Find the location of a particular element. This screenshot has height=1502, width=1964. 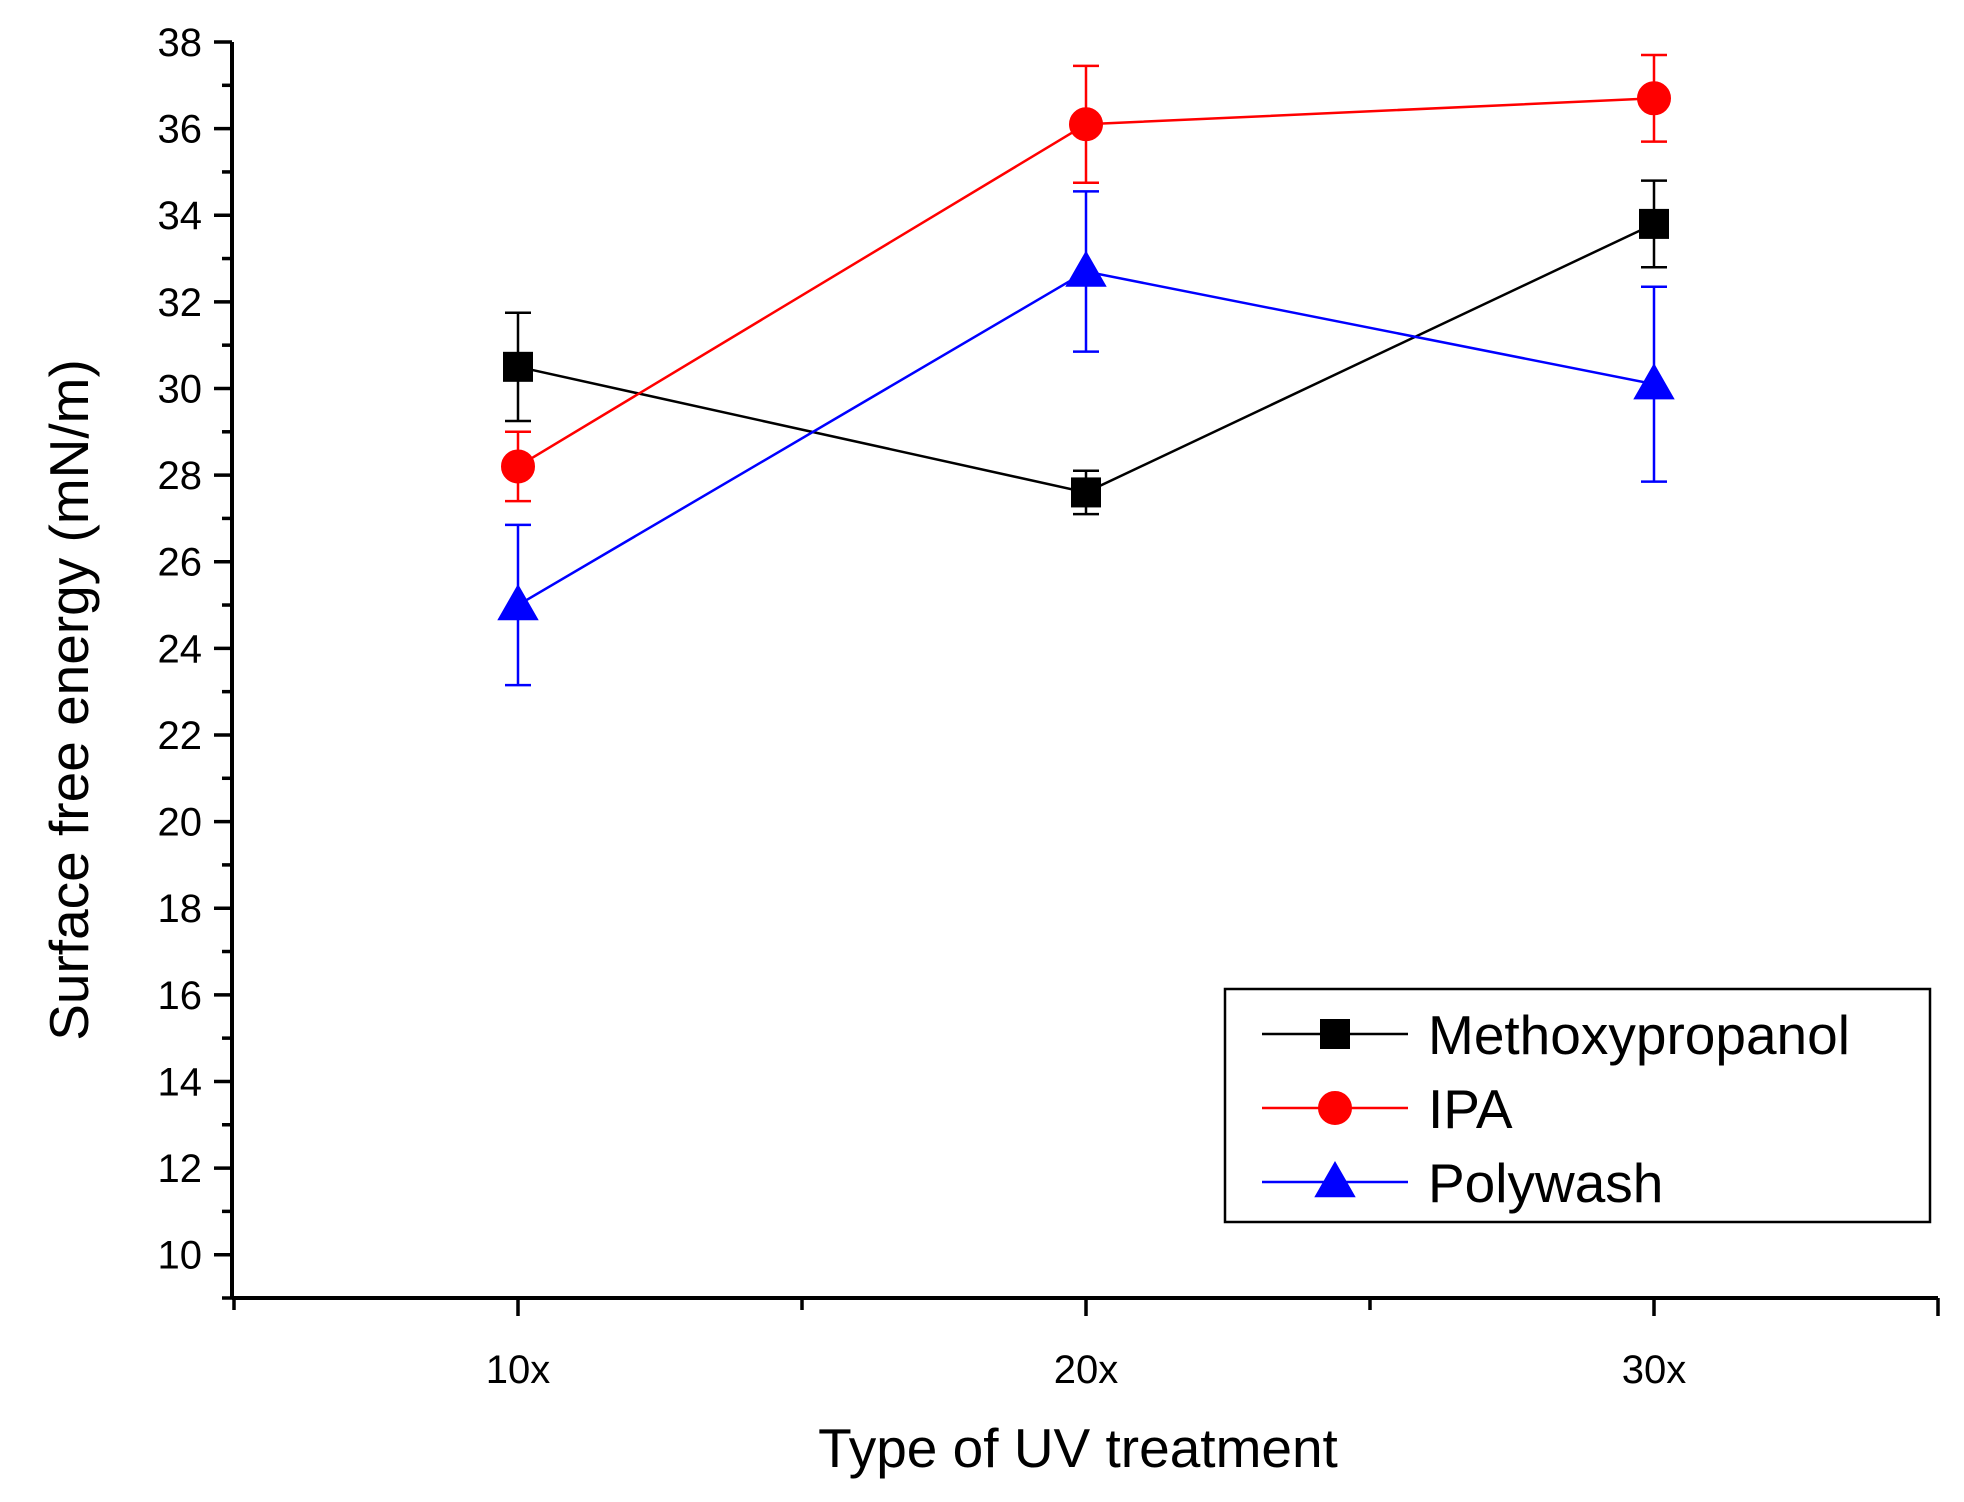

y-tick-label: 32 is located at coordinates (180, 303).